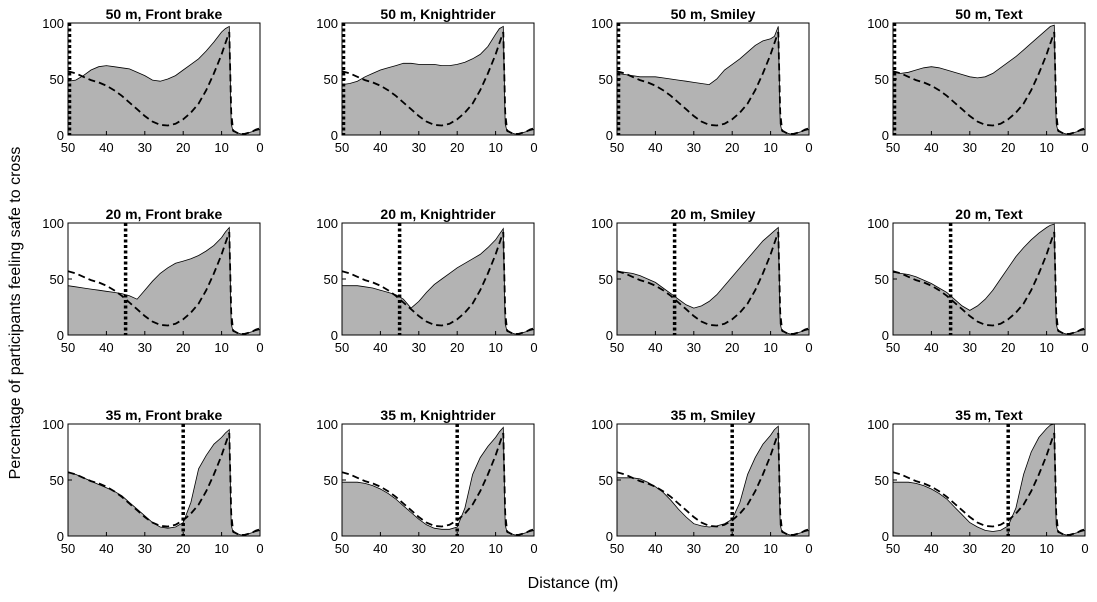 This screenshot has width=1097, height=602. What do you see at coordinates (713, 415) in the screenshot?
I see `panel-title: 35 m, Smiley` at bounding box center [713, 415].